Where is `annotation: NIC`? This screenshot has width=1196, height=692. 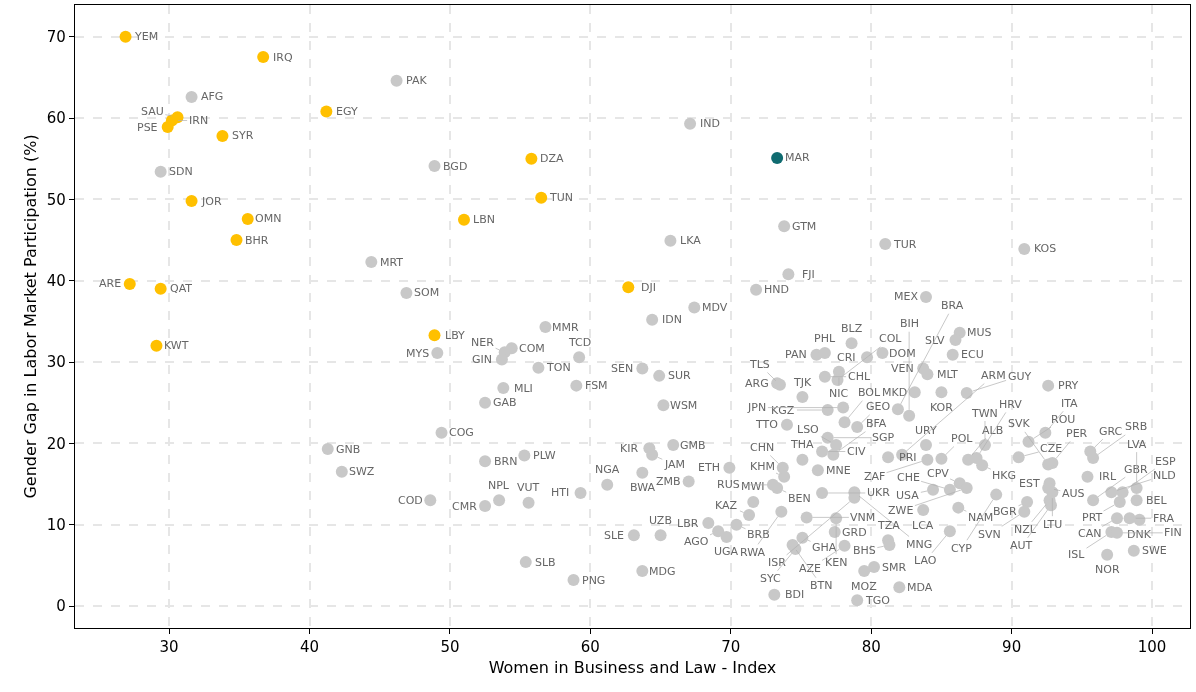 annotation: NIC is located at coordinates (839, 393).